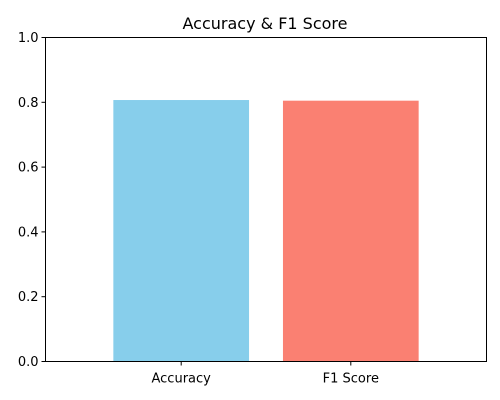 This screenshot has width=500, height=400. Describe the element at coordinates (28, 38) in the screenshot. I see `y-tick-label: 1.0` at that location.